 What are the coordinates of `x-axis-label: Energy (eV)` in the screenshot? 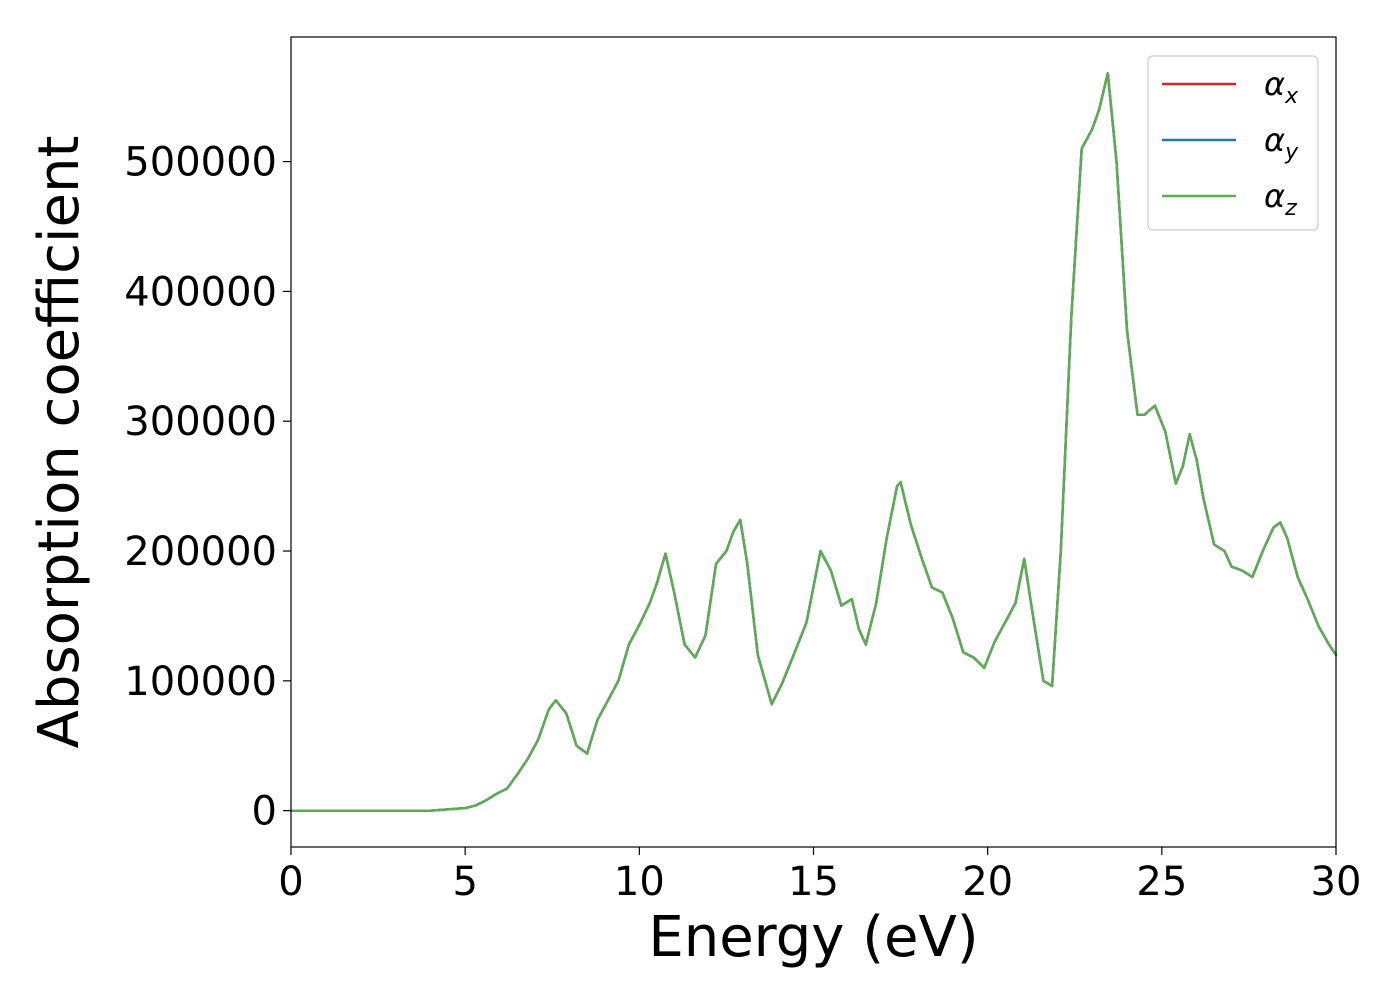 It's located at (813, 937).